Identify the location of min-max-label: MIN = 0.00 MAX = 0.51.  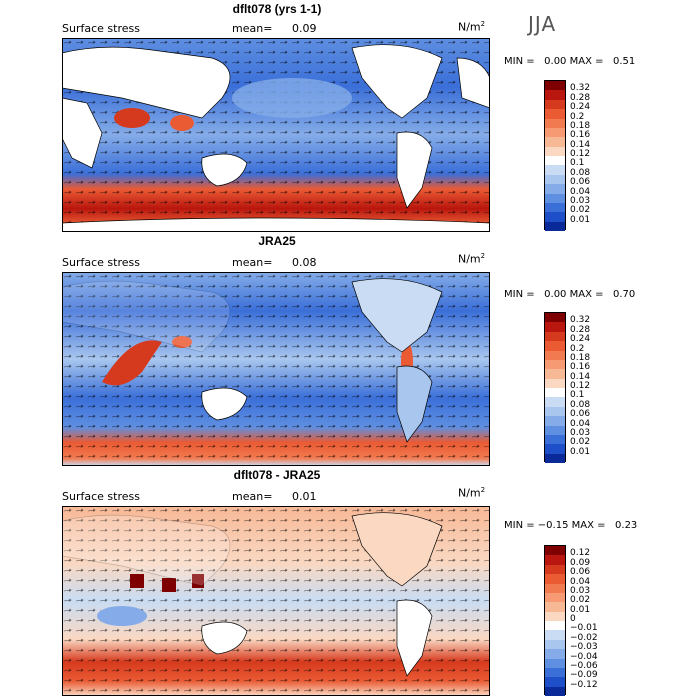
(570, 61).